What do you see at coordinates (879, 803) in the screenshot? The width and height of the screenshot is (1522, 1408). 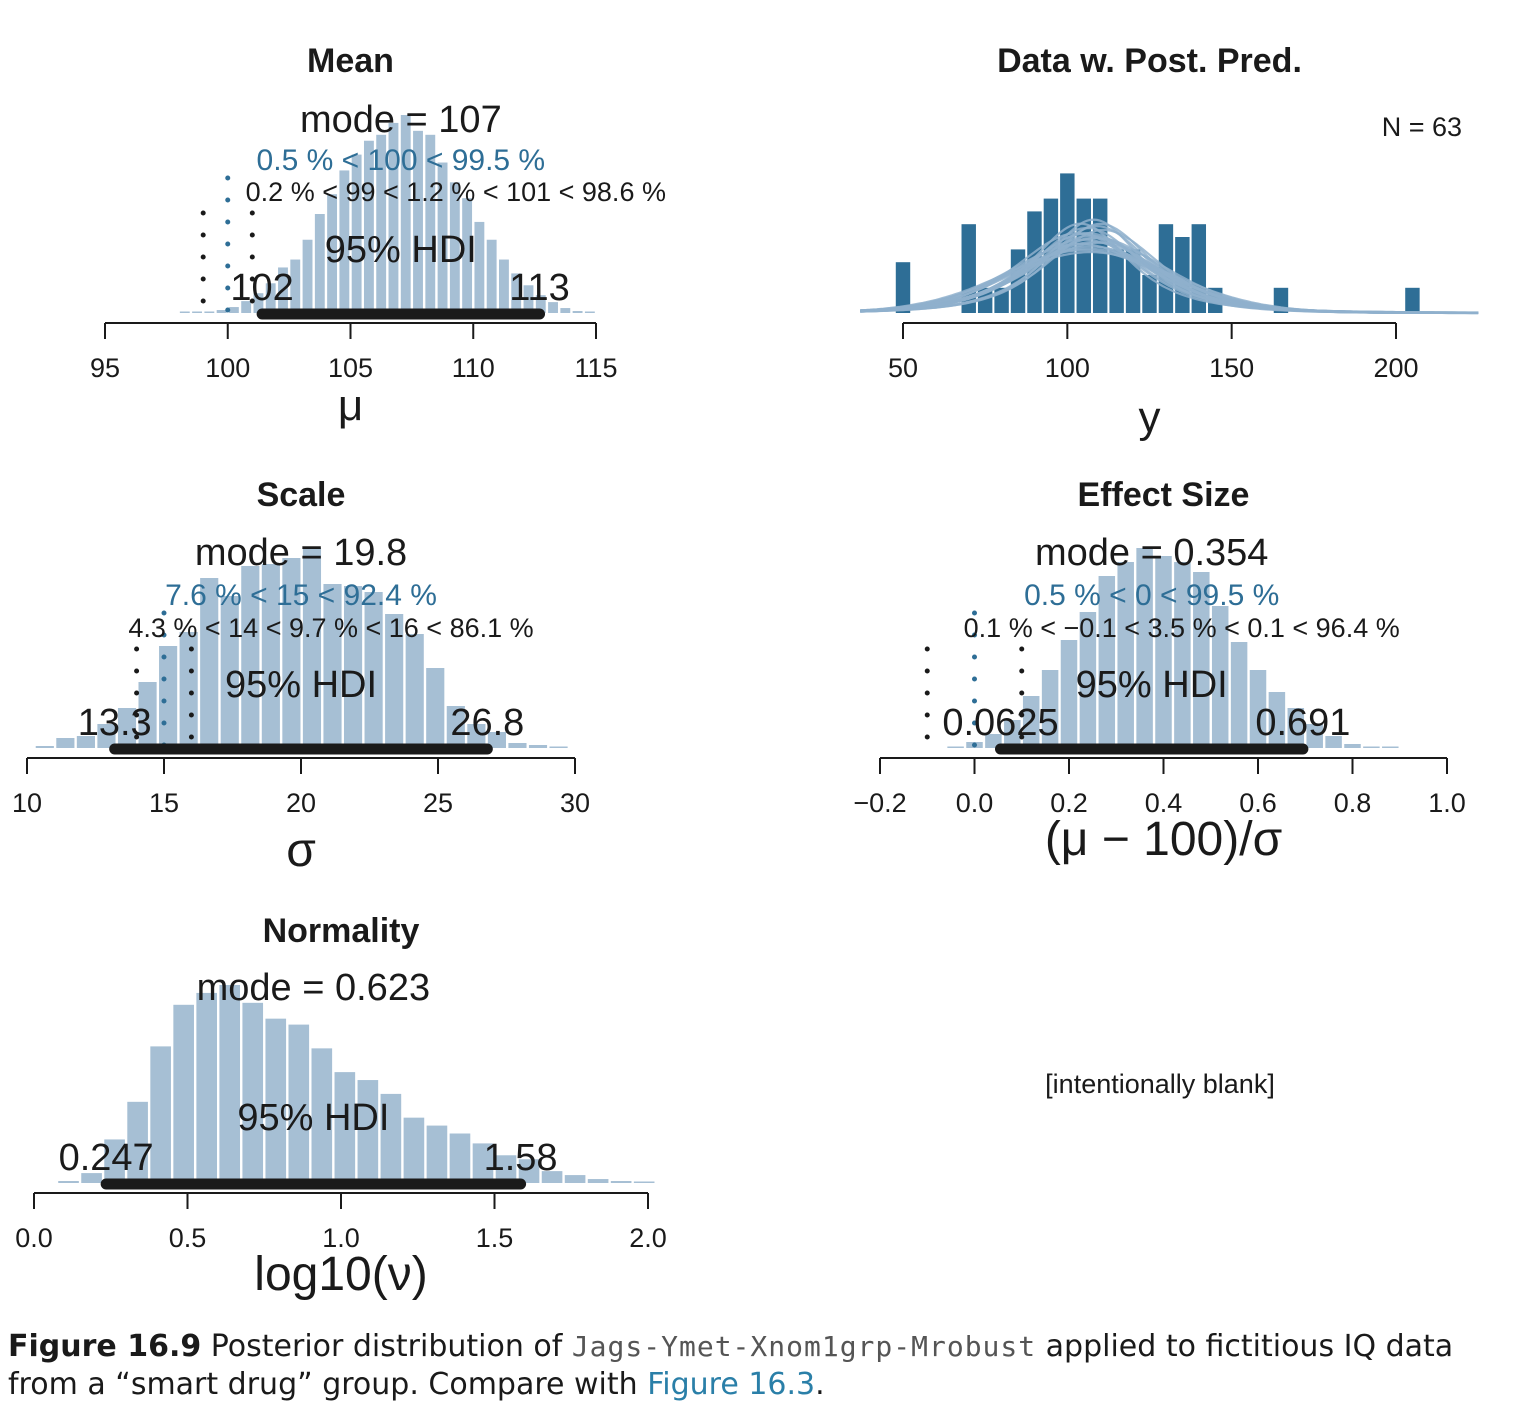 I see `effect-x-tick-label: −0.2` at bounding box center [879, 803].